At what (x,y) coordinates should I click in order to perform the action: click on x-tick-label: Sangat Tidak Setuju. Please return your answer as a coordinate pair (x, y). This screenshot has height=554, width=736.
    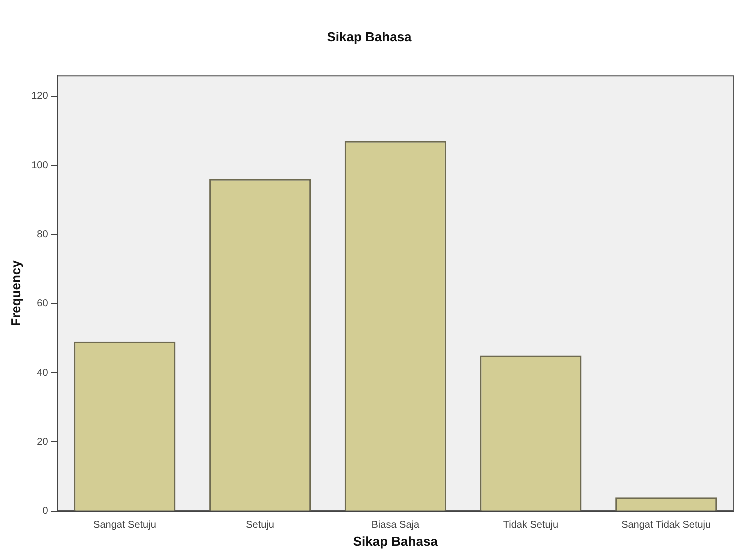
    Looking at the image, I should click on (667, 526).